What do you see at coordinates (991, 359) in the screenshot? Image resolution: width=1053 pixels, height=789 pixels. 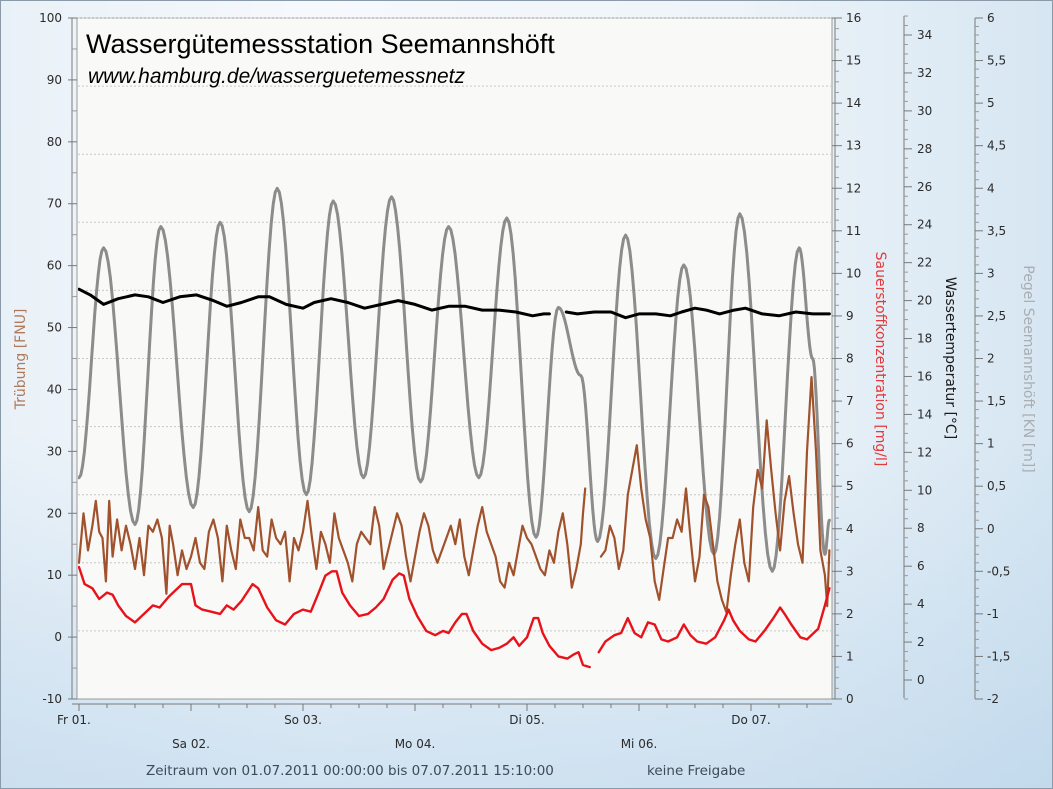 I see `level-tick-label: 2` at bounding box center [991, 359].